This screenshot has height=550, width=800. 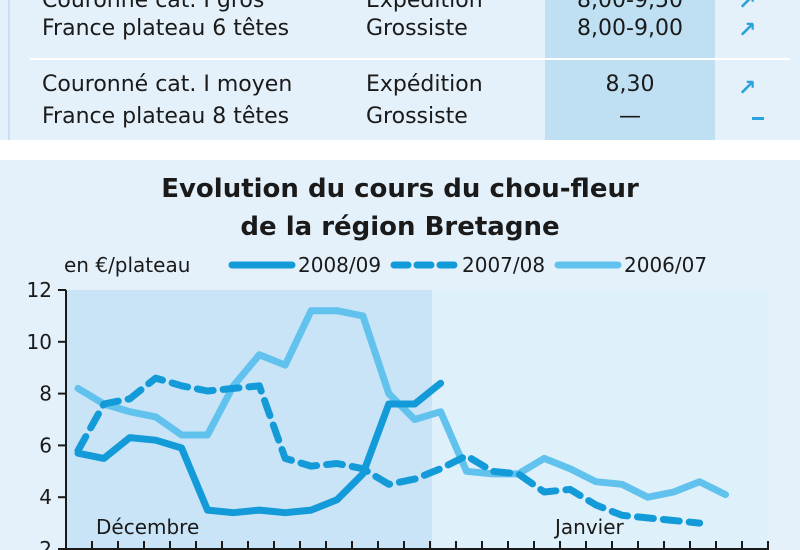 I want to click on legend-label-2007: 2007/08, so click(x=504, y=265).